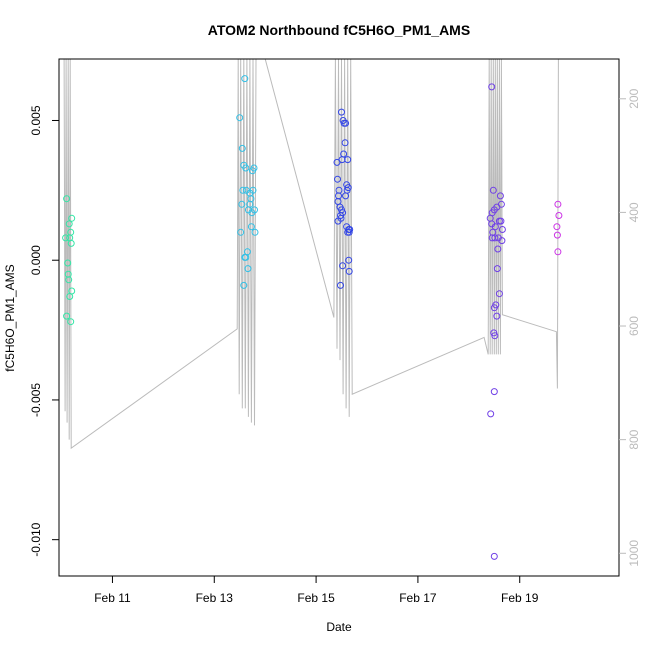 Image resolution: width=650 pixels, height=650 pixels. What do you see at coordinates (316, 598) in the screenshot?
I see `x-tick-label: Feb 15` at bounding box center [316, 598].